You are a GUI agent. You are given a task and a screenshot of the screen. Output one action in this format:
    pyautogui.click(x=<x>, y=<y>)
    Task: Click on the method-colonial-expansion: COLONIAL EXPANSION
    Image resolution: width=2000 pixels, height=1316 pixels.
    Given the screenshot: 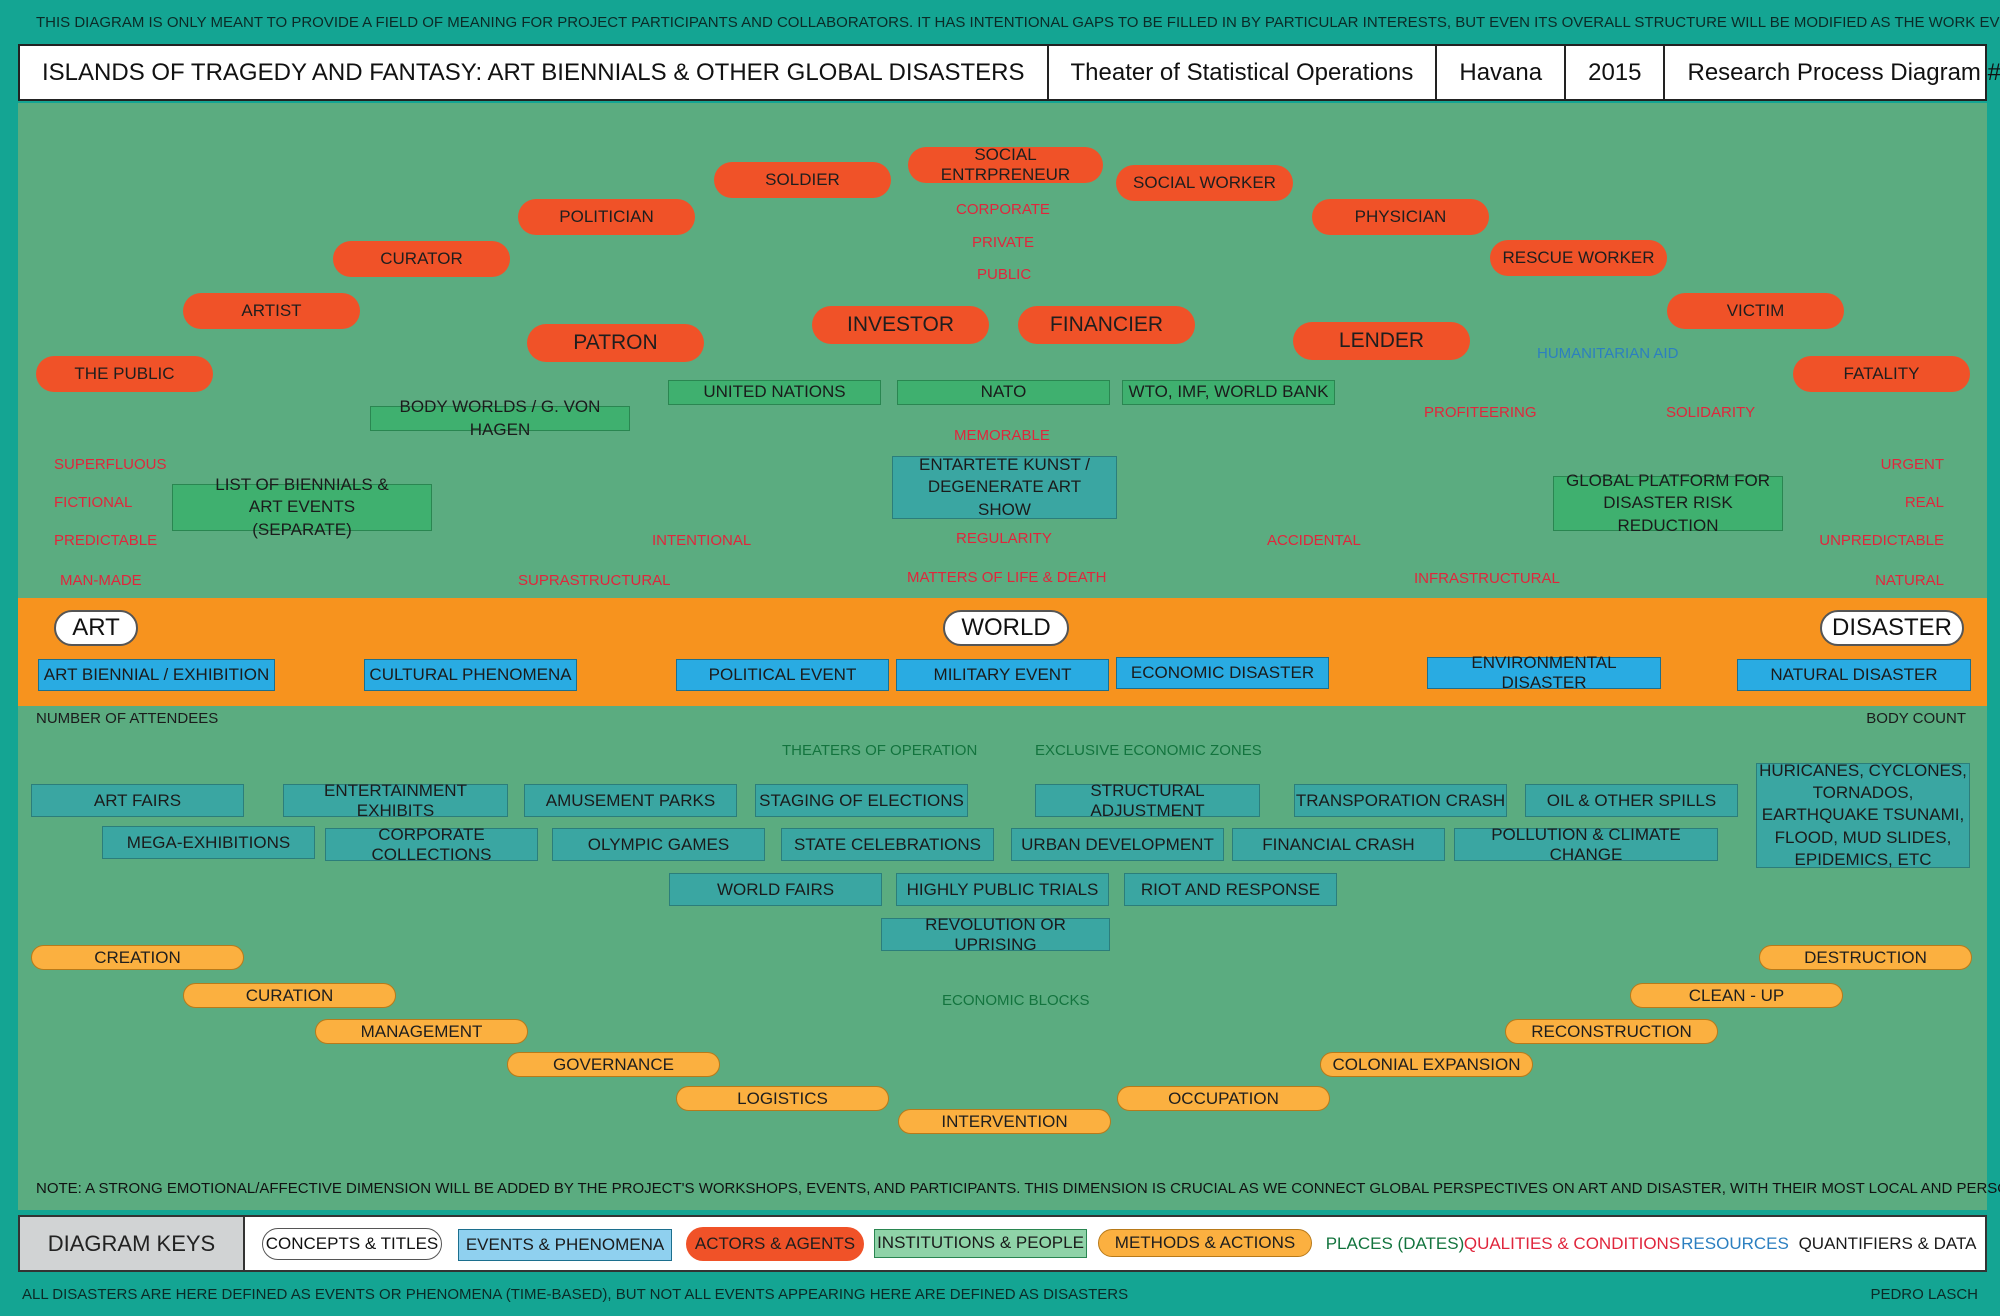 What is the action you would take?
    pyautogui.click(x=1426, y=1064)
    